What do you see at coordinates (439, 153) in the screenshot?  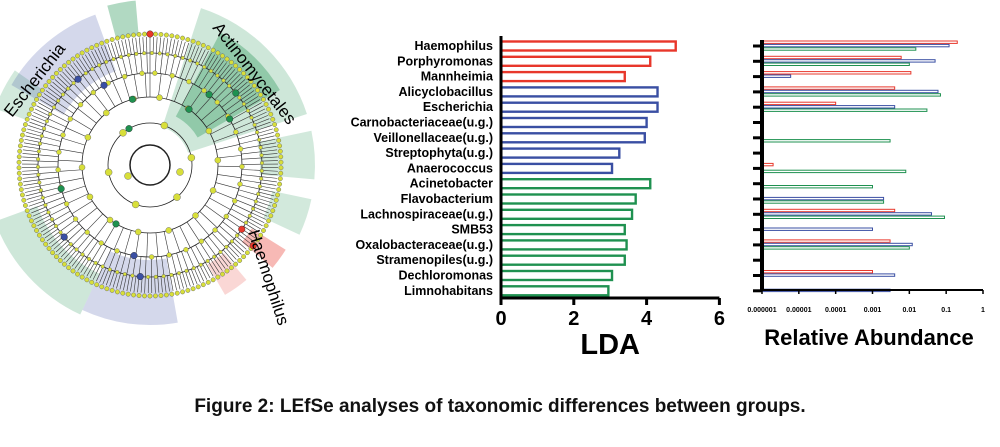 I see `lda-category-label: Streptophyta(u.g.)` at bounding box center [439, 153].